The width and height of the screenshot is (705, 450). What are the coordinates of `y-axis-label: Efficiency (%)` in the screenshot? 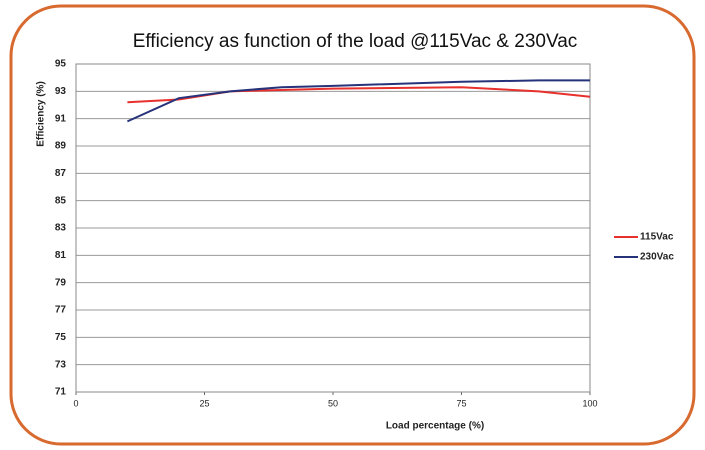 It's located at (41, 114).